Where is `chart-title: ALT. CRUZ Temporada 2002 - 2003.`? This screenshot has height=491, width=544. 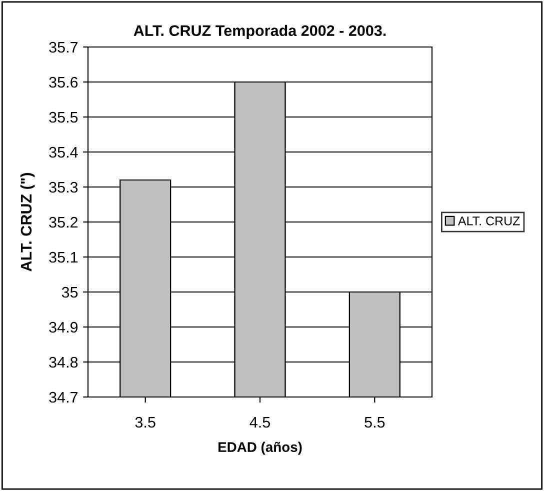
chart-title: ALT. CRUZ Temporada 2002 - 2003. is located at coordinates (260, 32).